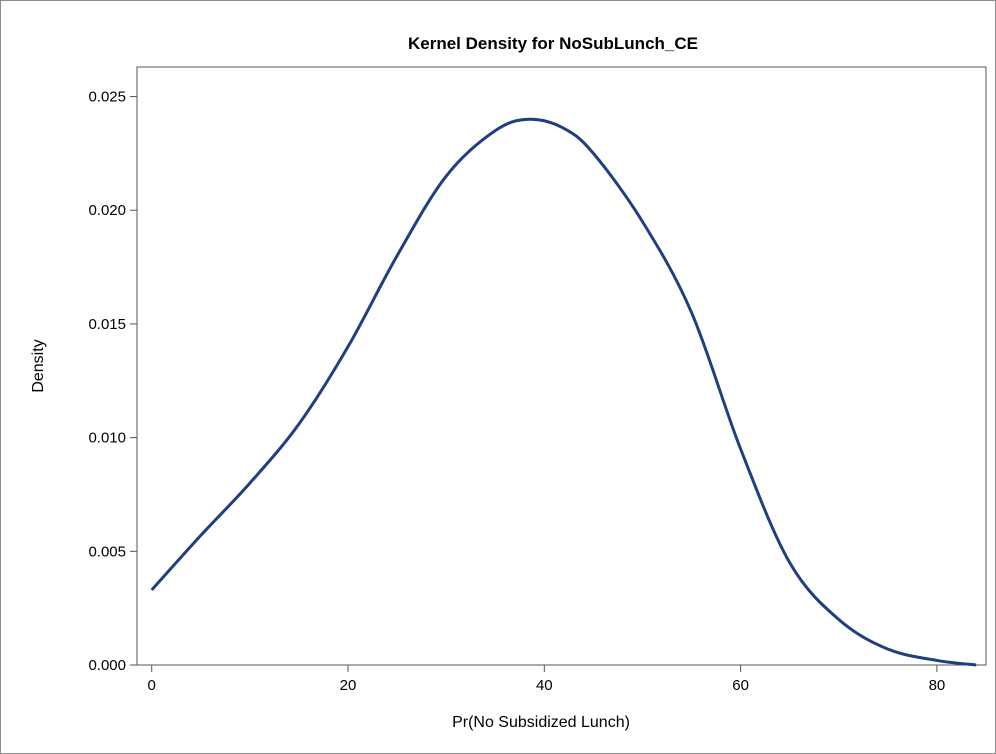 This screenshot has height=754, width=996. Describe the element at coordinates (937, 685) in the screenshot. I see `x-tick-label: 80` at that location.